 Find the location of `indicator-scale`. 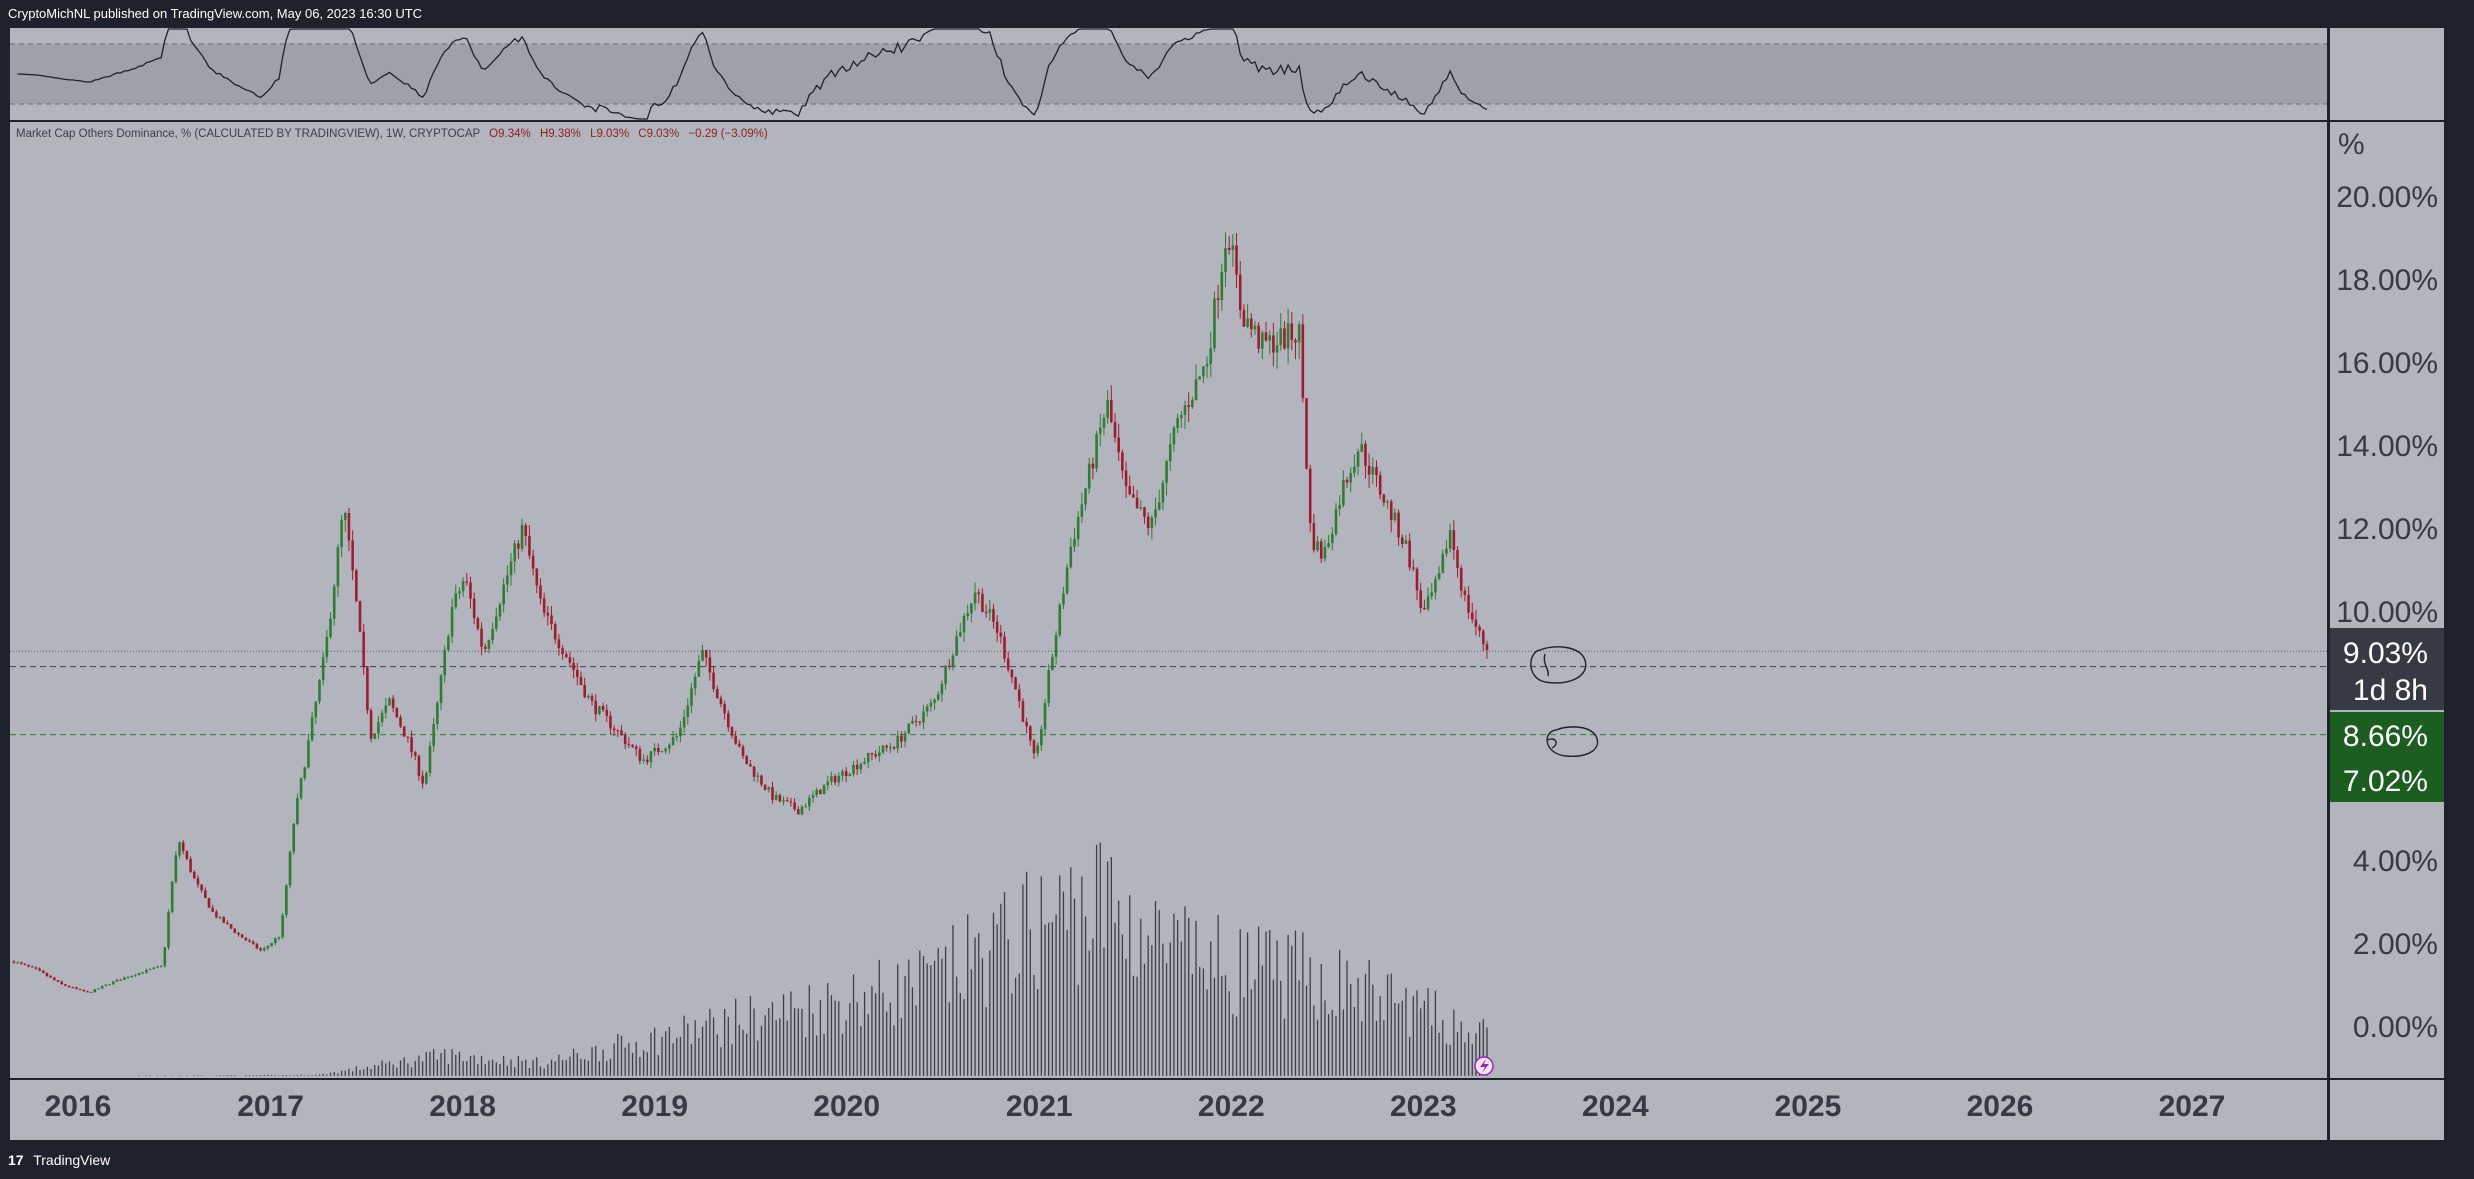

indicator-scale is located at coordinates (2387, 74).